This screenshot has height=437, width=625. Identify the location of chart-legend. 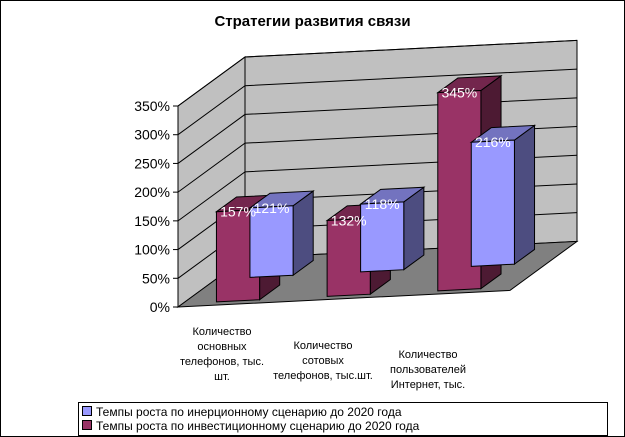
(343, 419).